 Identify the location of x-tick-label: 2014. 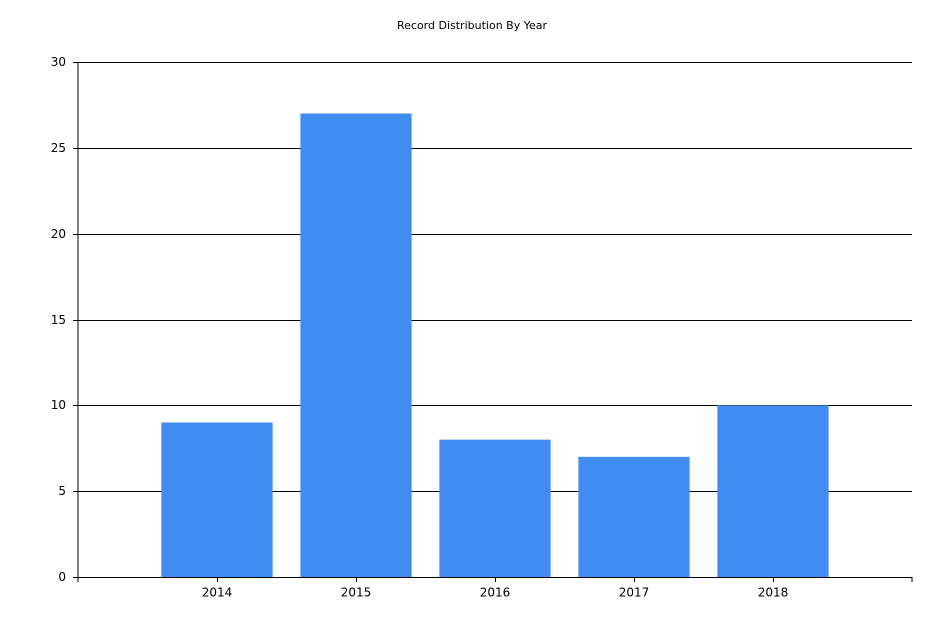
(217, 593).